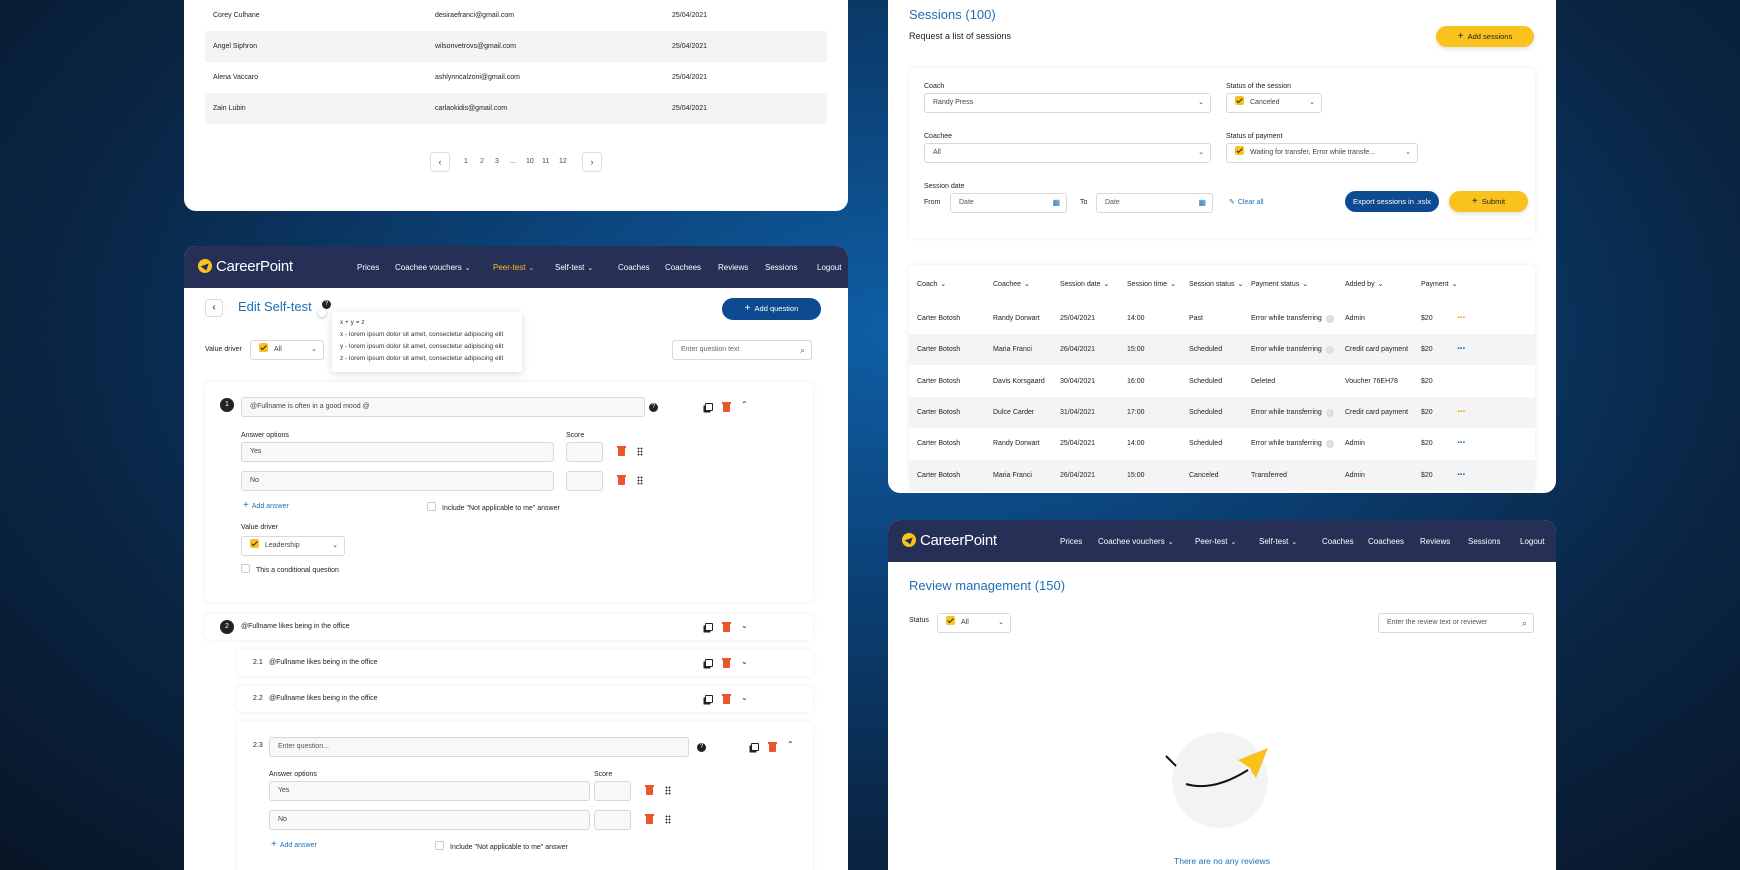 The height and width of the screenshot is (870, 1740). Describe the element at coordinates (1067, 103) in the screenshot. I see `coach-select: Randy Press ⌄` at that location.